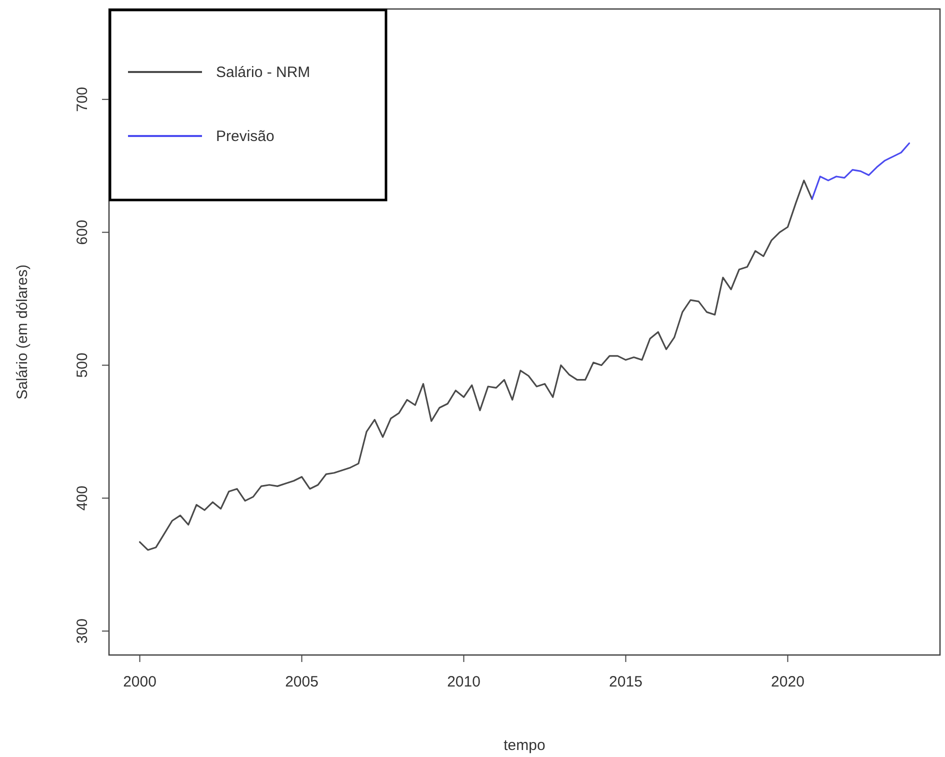  I want to click on y-tick-label: 700, so click(82, 99).